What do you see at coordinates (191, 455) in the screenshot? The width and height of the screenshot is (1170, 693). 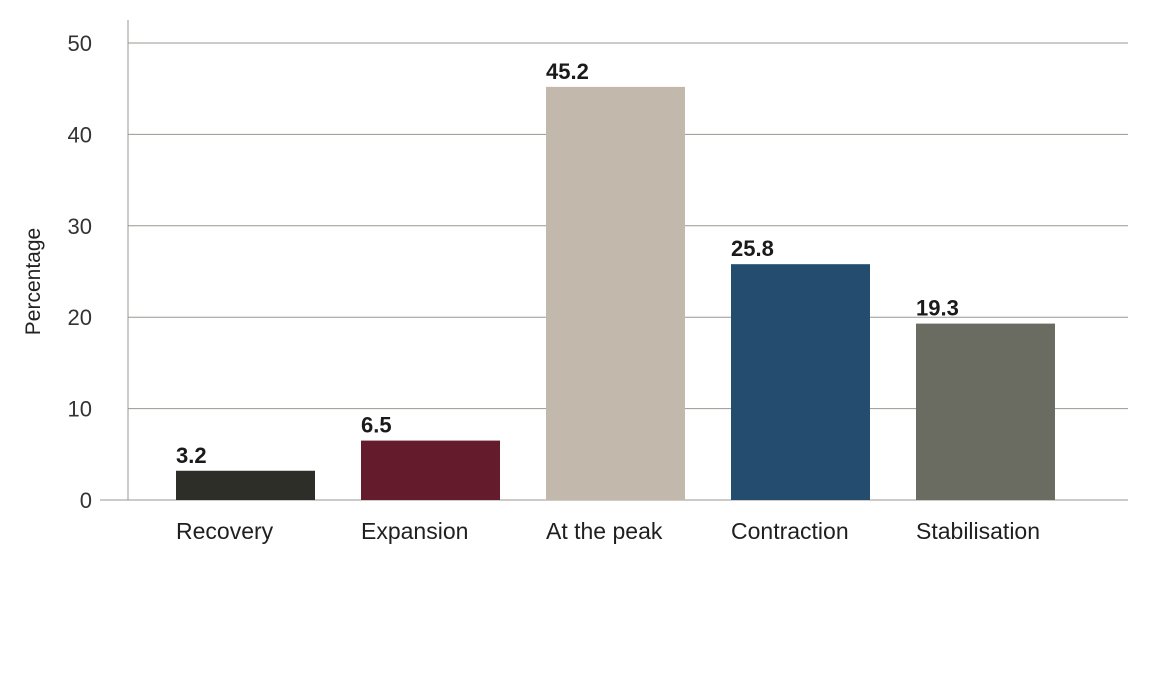 I see `data-label: 3.2` at bounding box center [191, 455].